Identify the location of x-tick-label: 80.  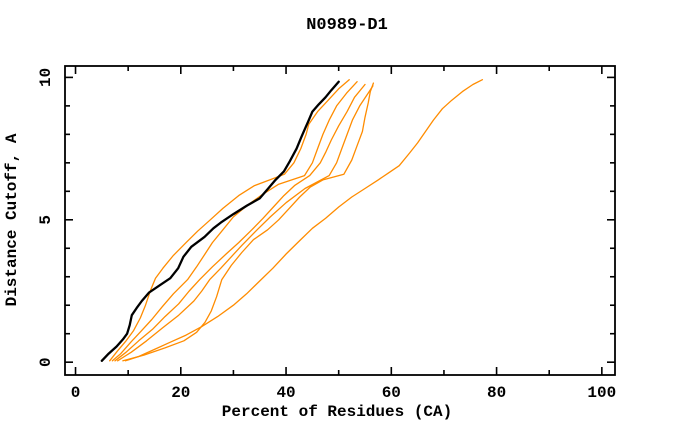
(496, 393).